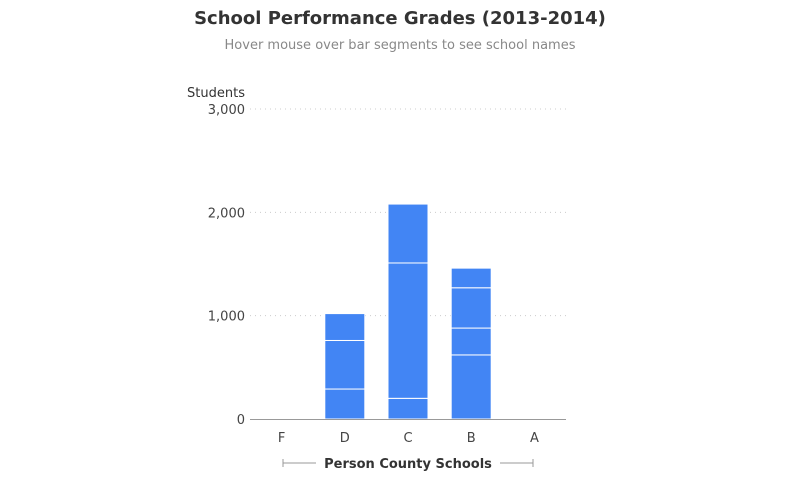  I want to click on y-tick-label: 3,000, so click(226, 110).